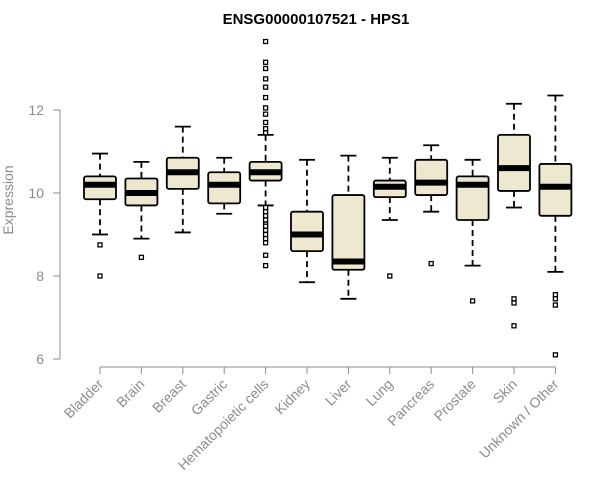 The image size is (600, 500). What do you see at coordinates (379, 392) in the screenshot?
I see `x-tick-label: Lung` at bounding box center [379, 392].